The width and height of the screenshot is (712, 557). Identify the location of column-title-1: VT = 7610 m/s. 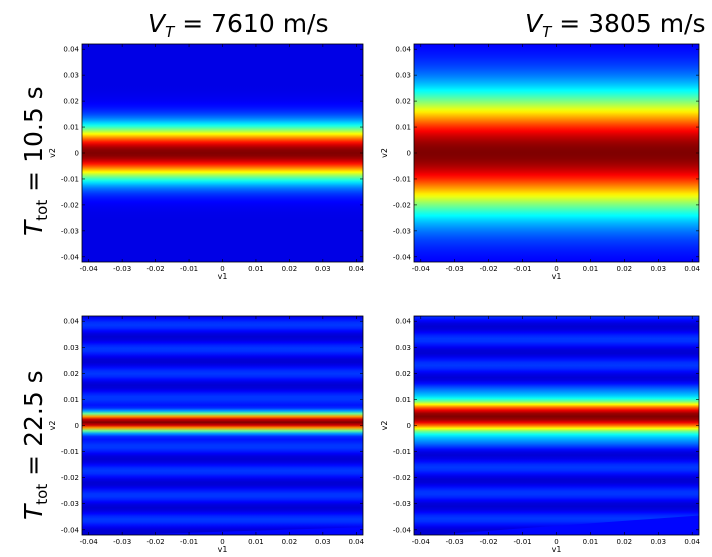
(238, 25).